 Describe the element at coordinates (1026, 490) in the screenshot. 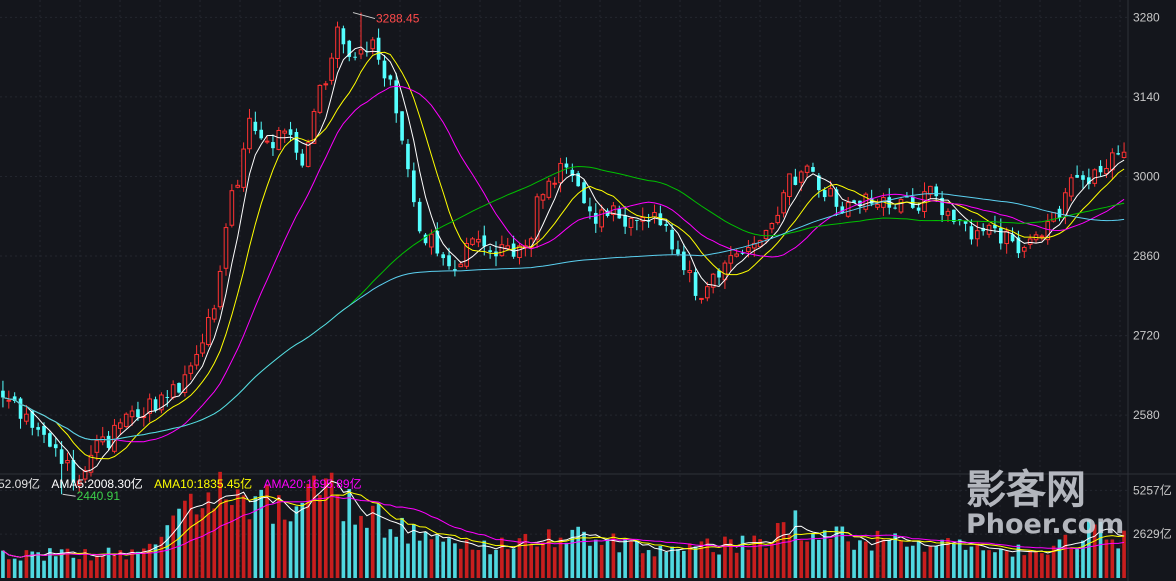

I see `watermark-line1: 影客网` at that location.